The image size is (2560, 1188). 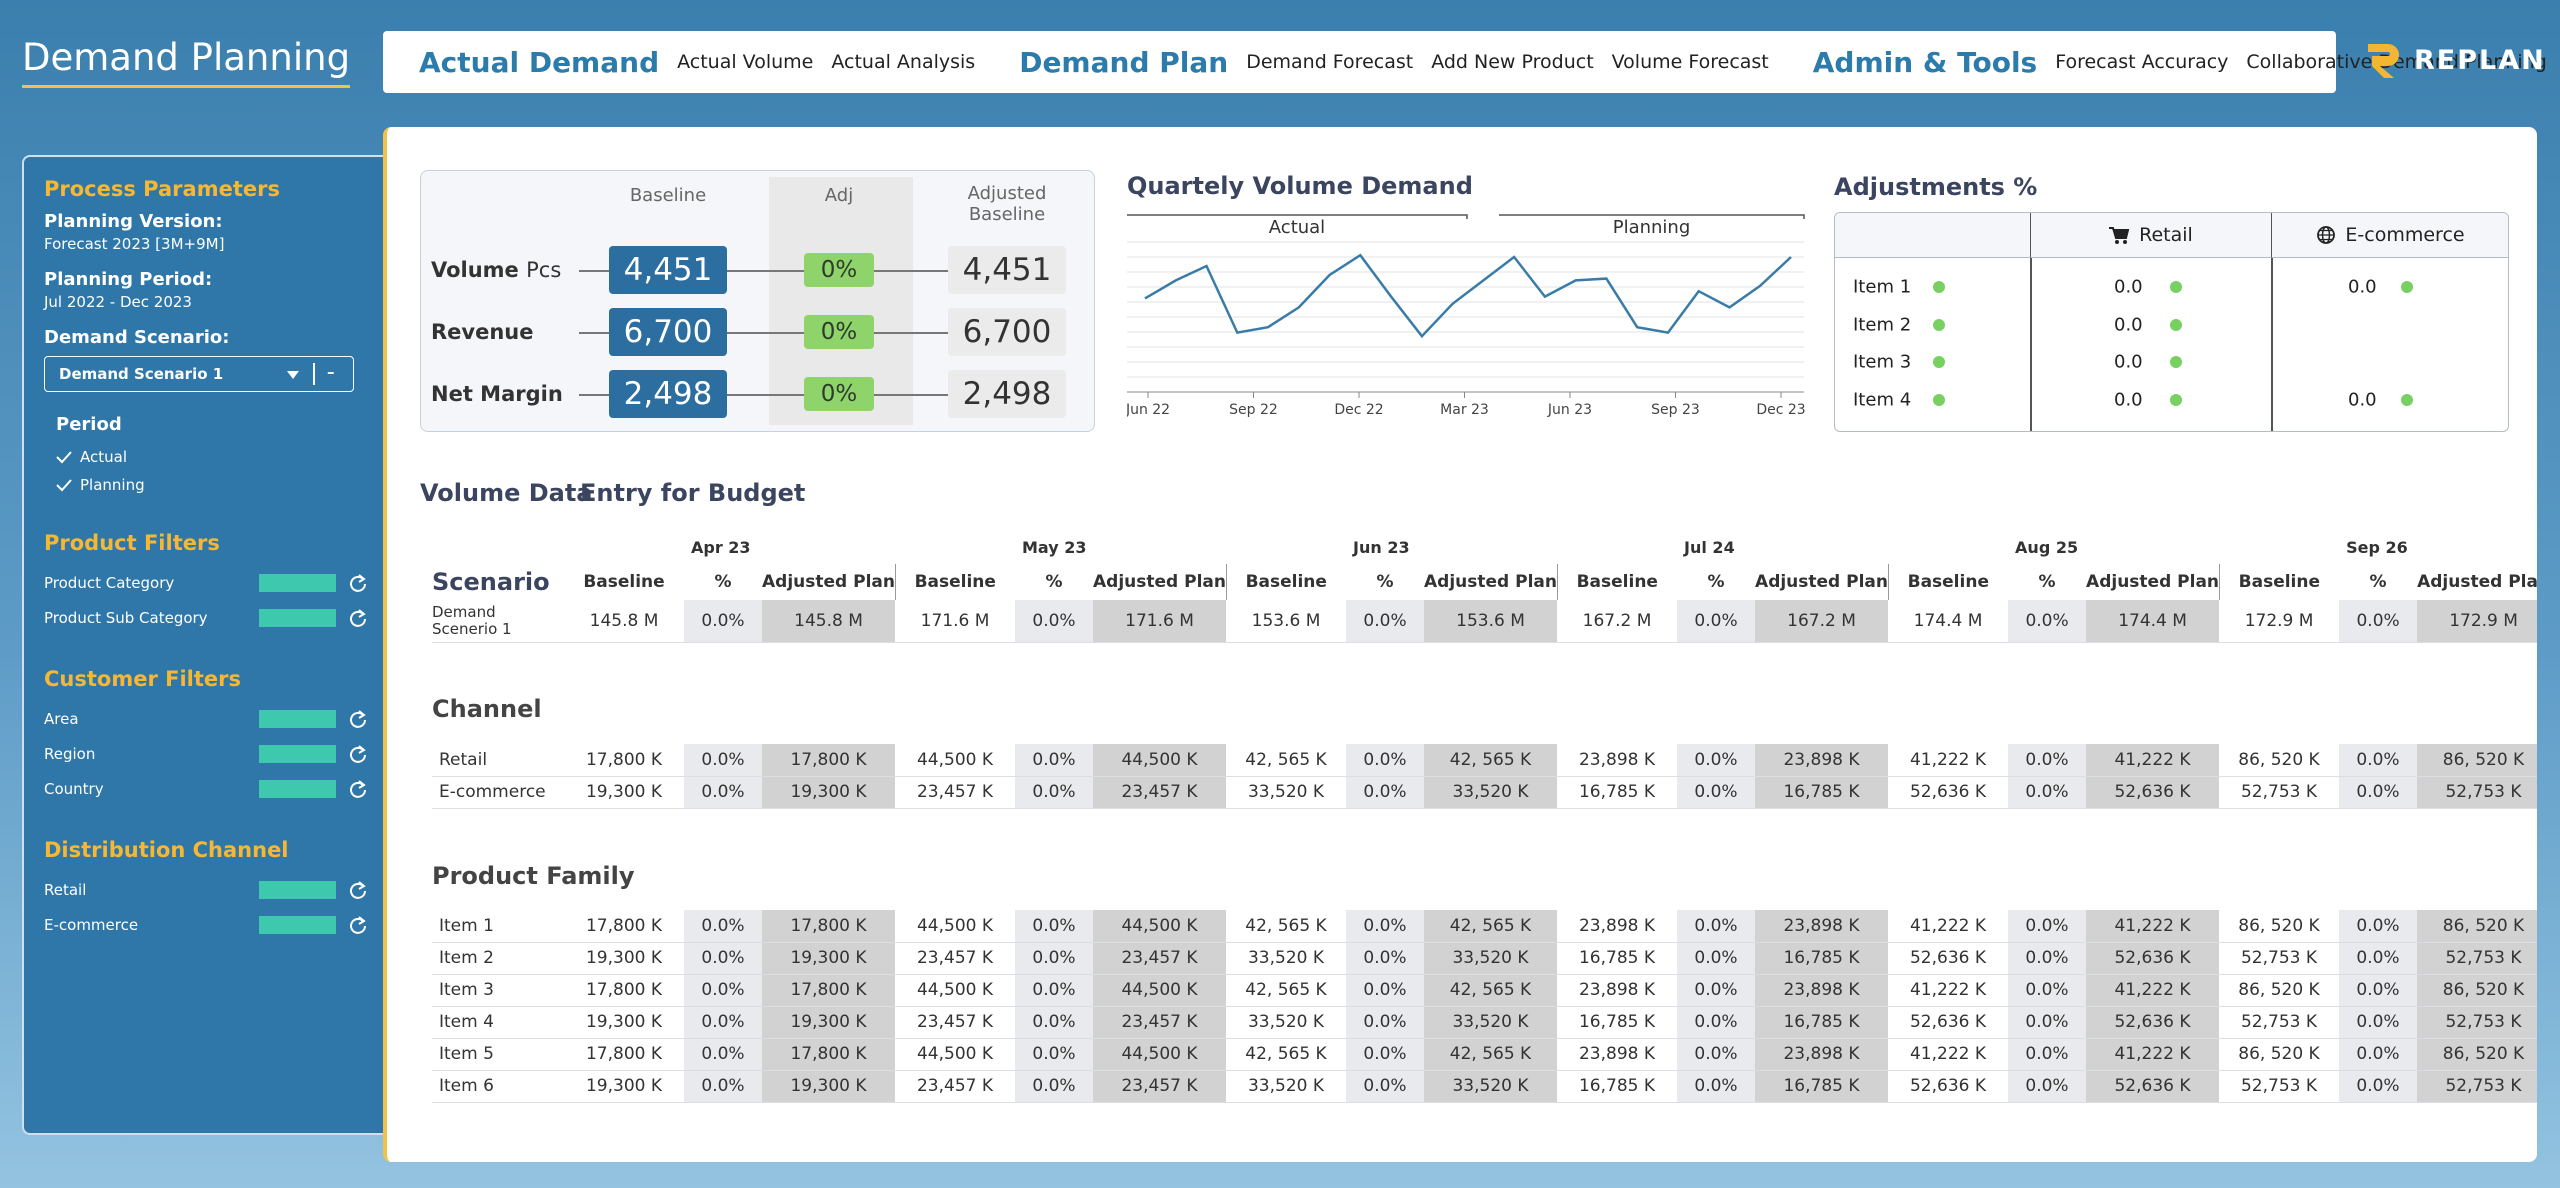 I want to click on cell: 153.6 M, so click(x=1286, y=621).